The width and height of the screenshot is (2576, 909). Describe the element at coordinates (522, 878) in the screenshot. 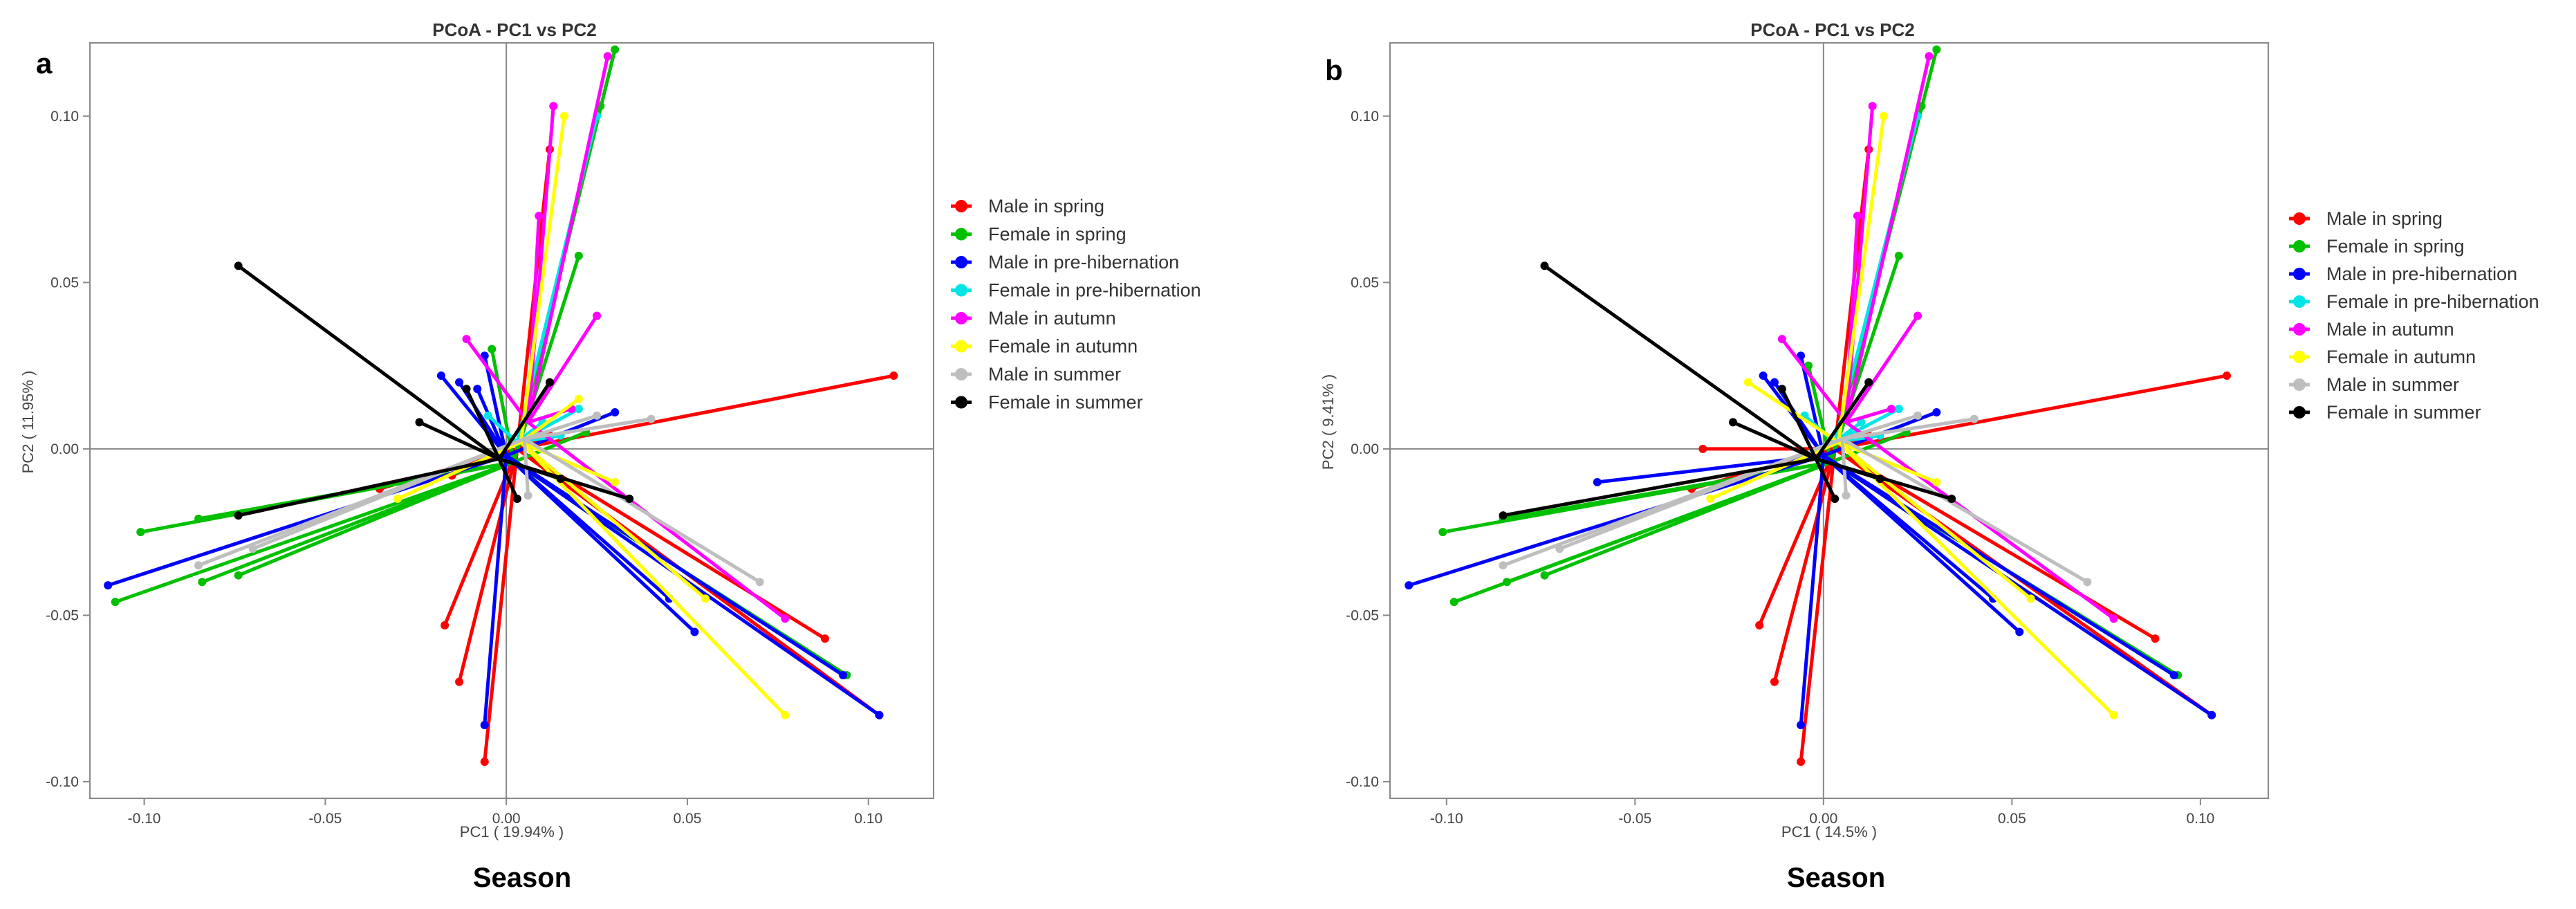

I see `footer-label: Season` at that location.